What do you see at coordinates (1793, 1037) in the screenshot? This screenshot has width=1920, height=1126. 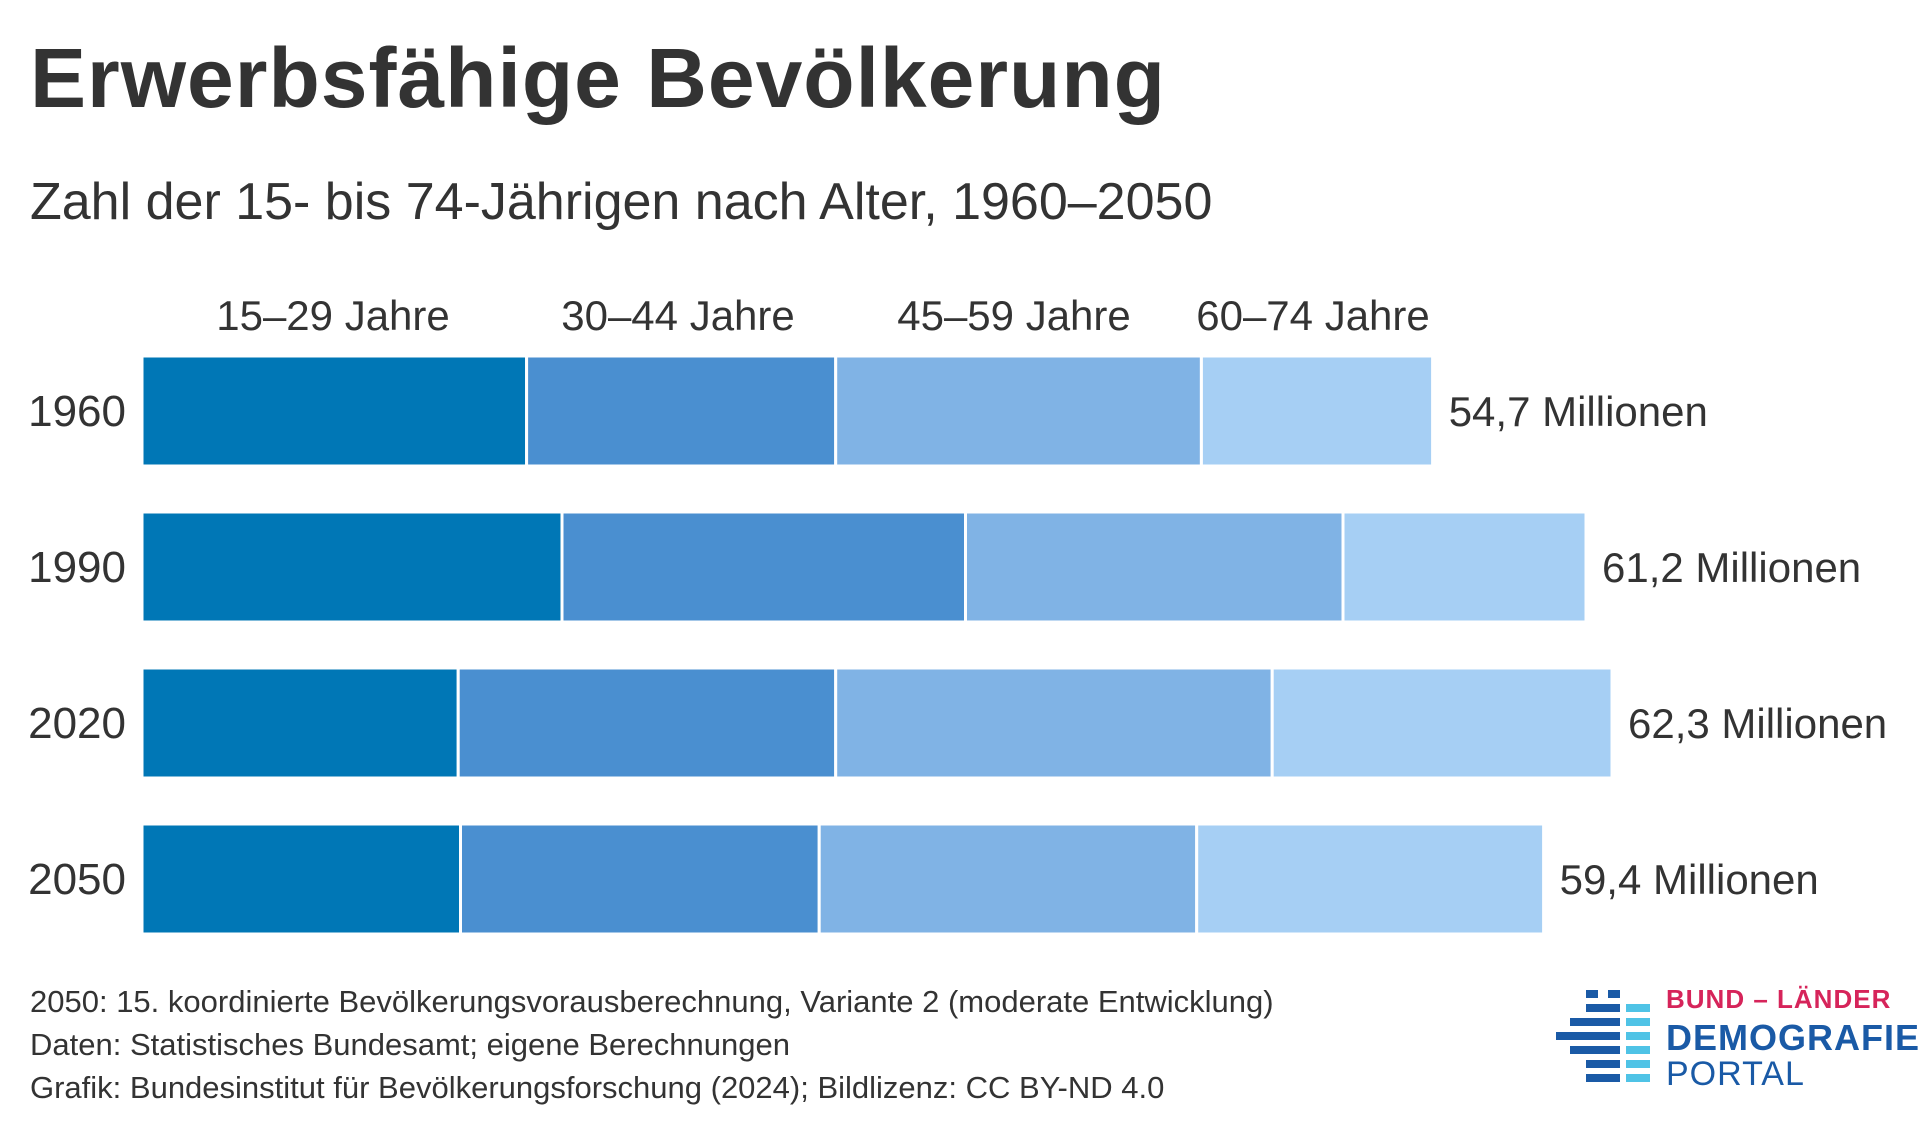 I see `logo-line-demografie: DEMOGRAFIE` at bounding box center [1793, 1037].